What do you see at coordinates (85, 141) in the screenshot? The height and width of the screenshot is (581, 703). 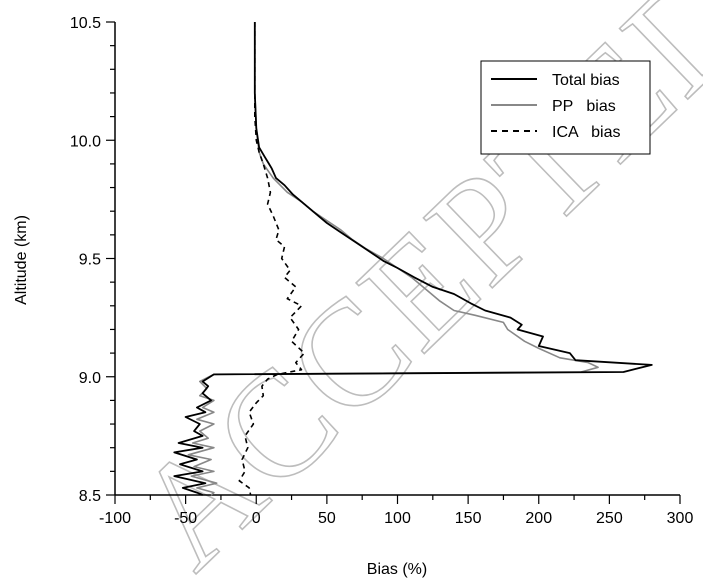 I see `y-tick-label: 10.0` at bounding box center [85, 141].